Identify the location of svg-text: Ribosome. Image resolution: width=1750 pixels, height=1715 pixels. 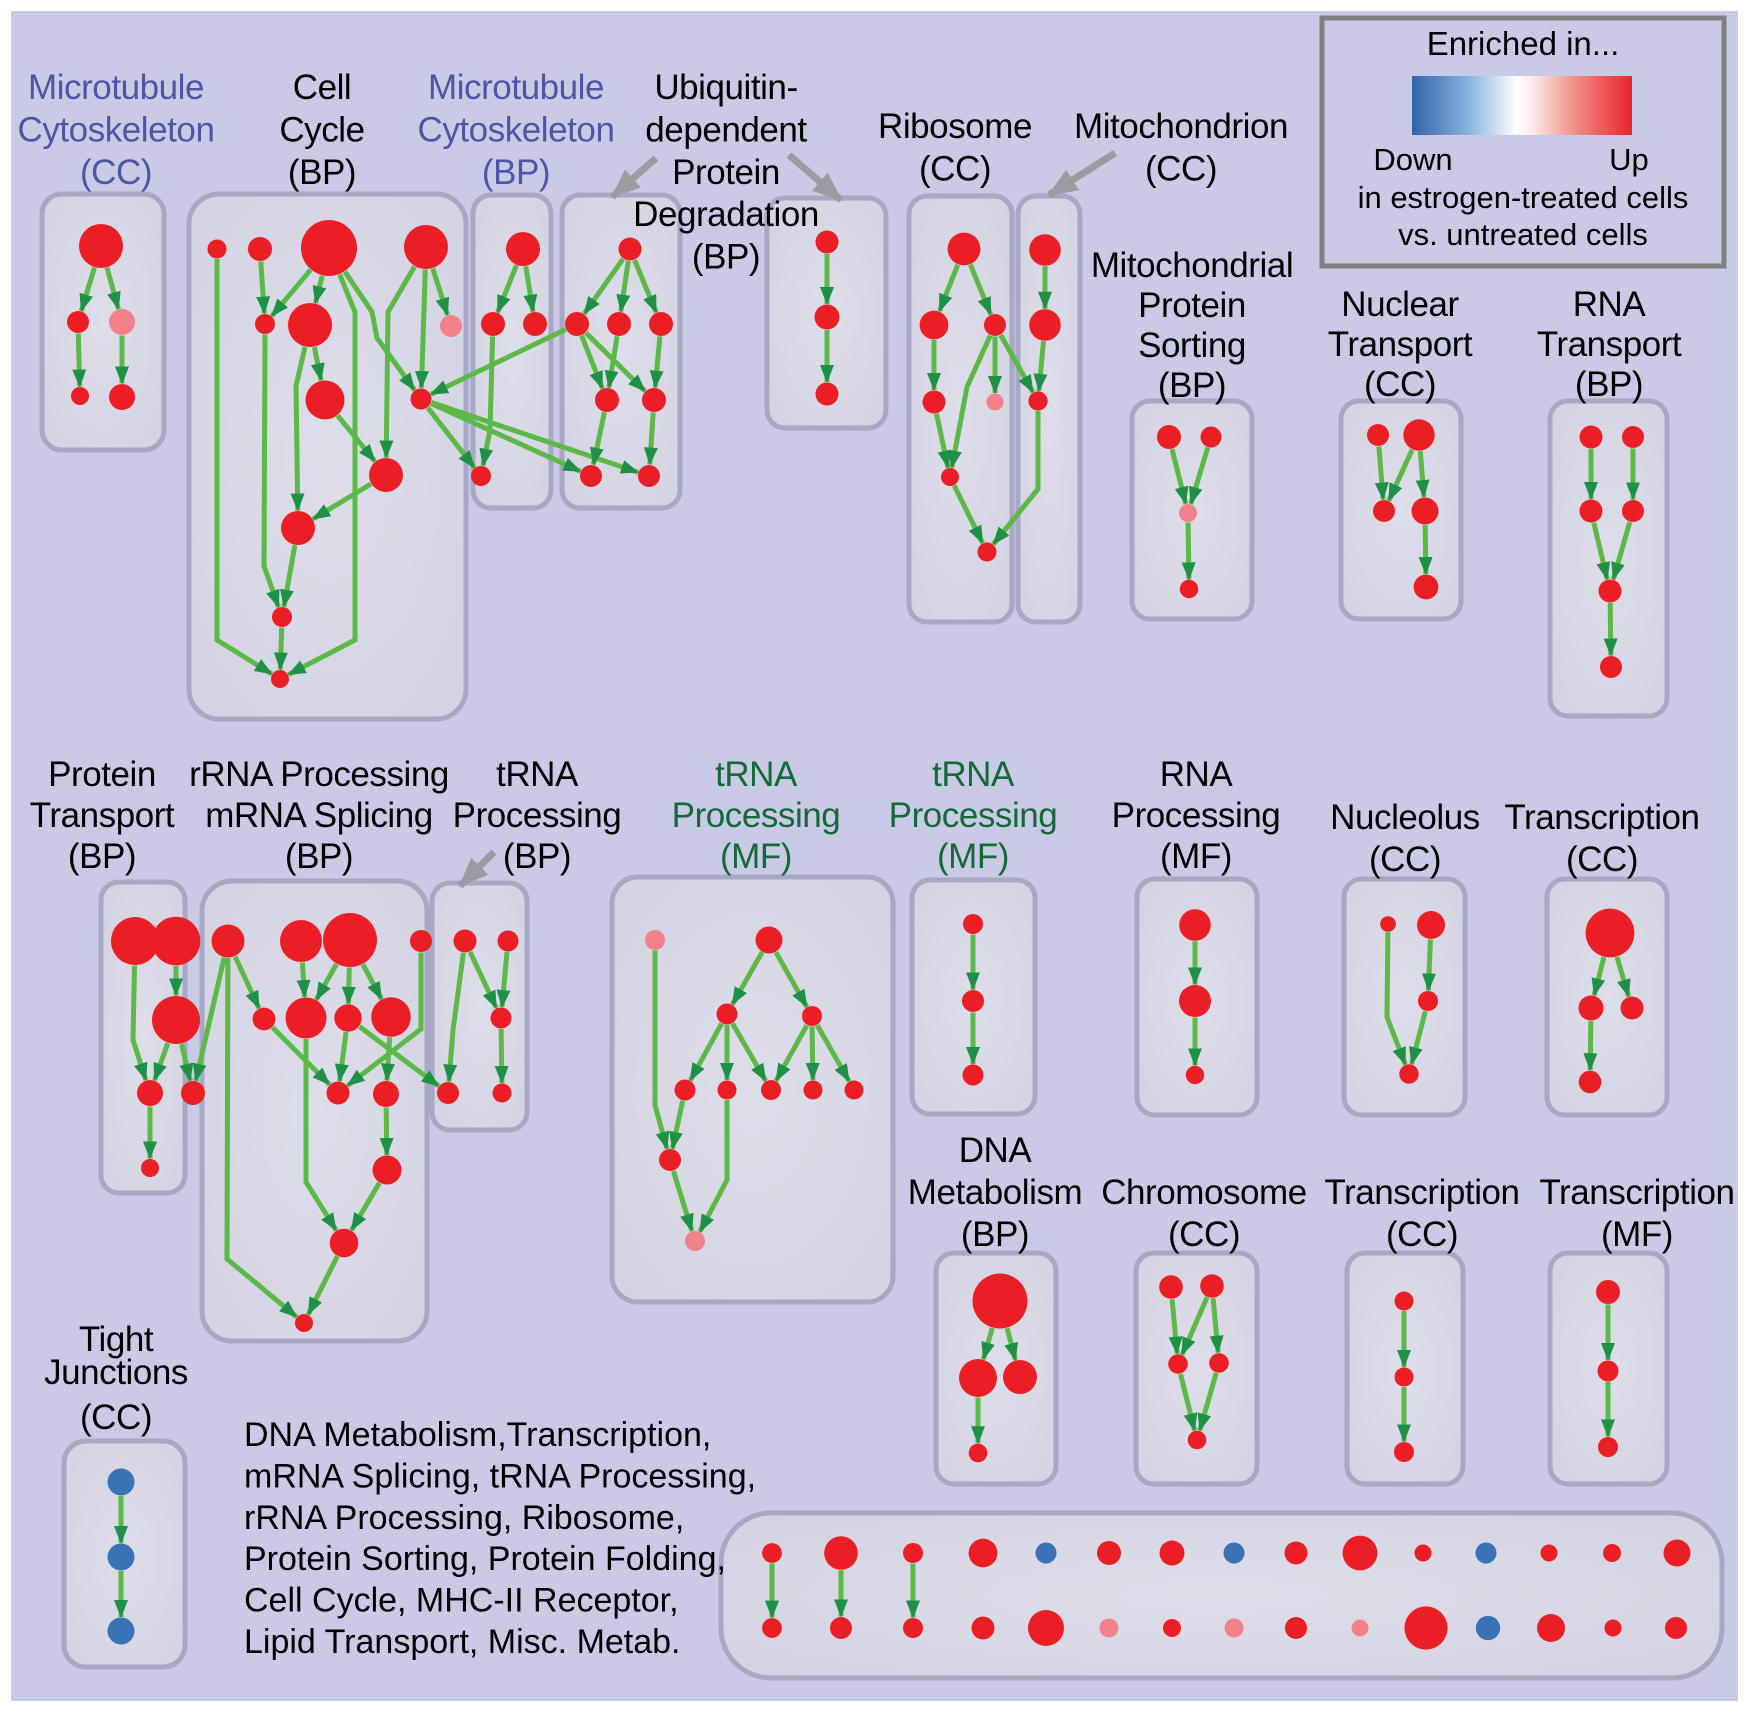
(955, 126).